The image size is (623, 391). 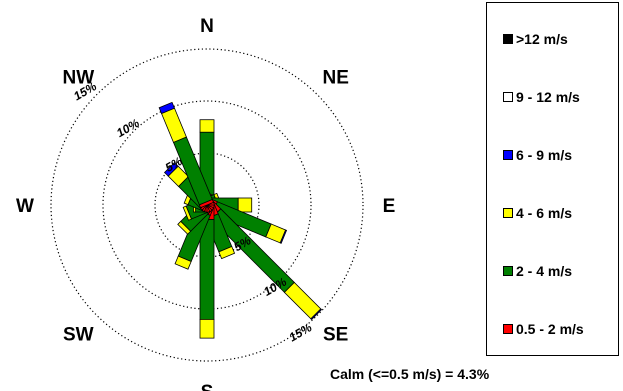 What do you see at coordinates (78, 77) in the screenshot?
I see `direction-label-nw: NW` at bounding box center [78, 77].